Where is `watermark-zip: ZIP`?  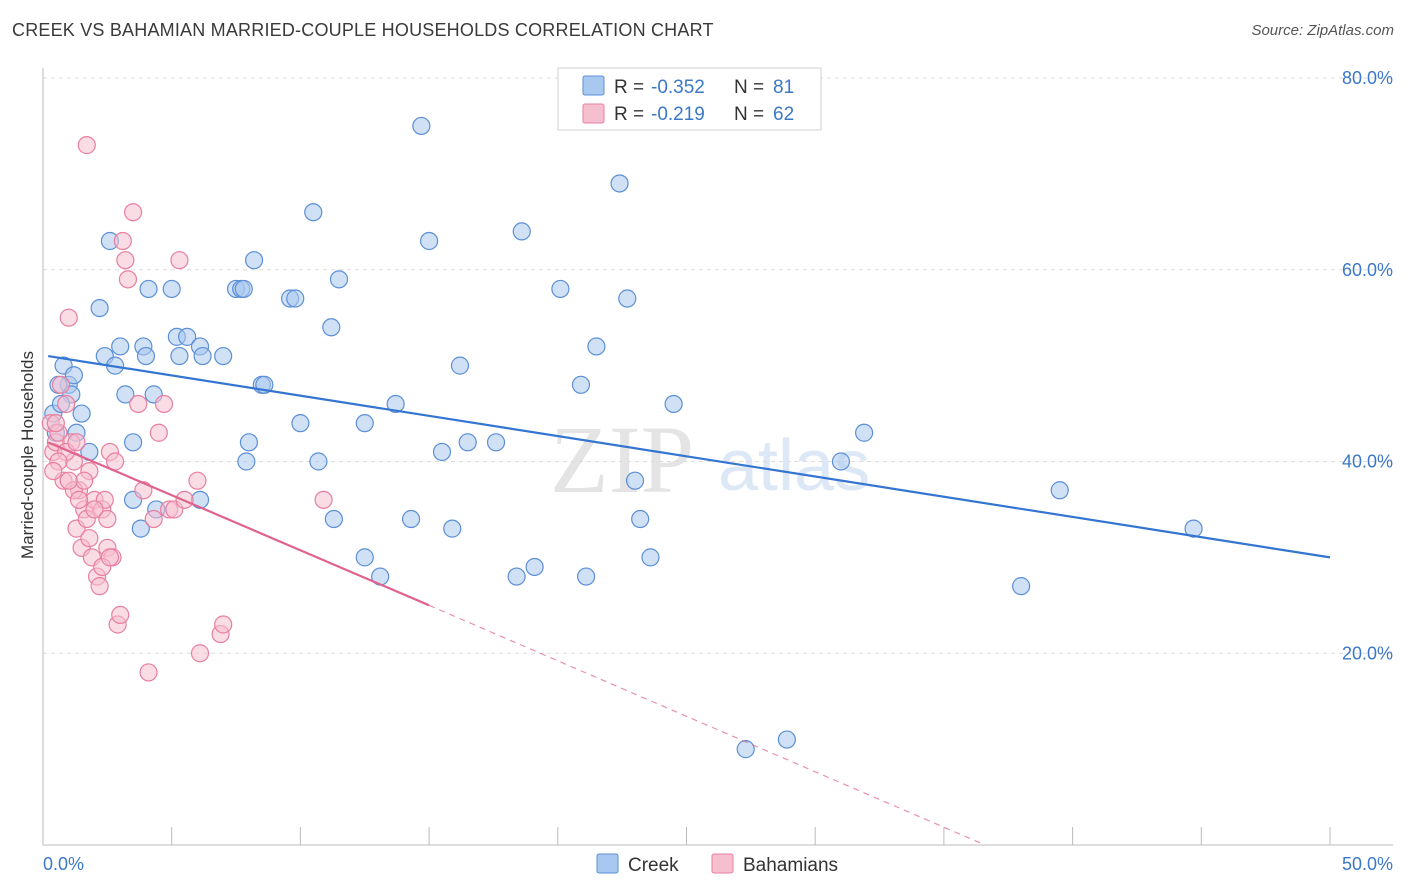 watermark-zip: ZIP is located at coordinates (622, 459).